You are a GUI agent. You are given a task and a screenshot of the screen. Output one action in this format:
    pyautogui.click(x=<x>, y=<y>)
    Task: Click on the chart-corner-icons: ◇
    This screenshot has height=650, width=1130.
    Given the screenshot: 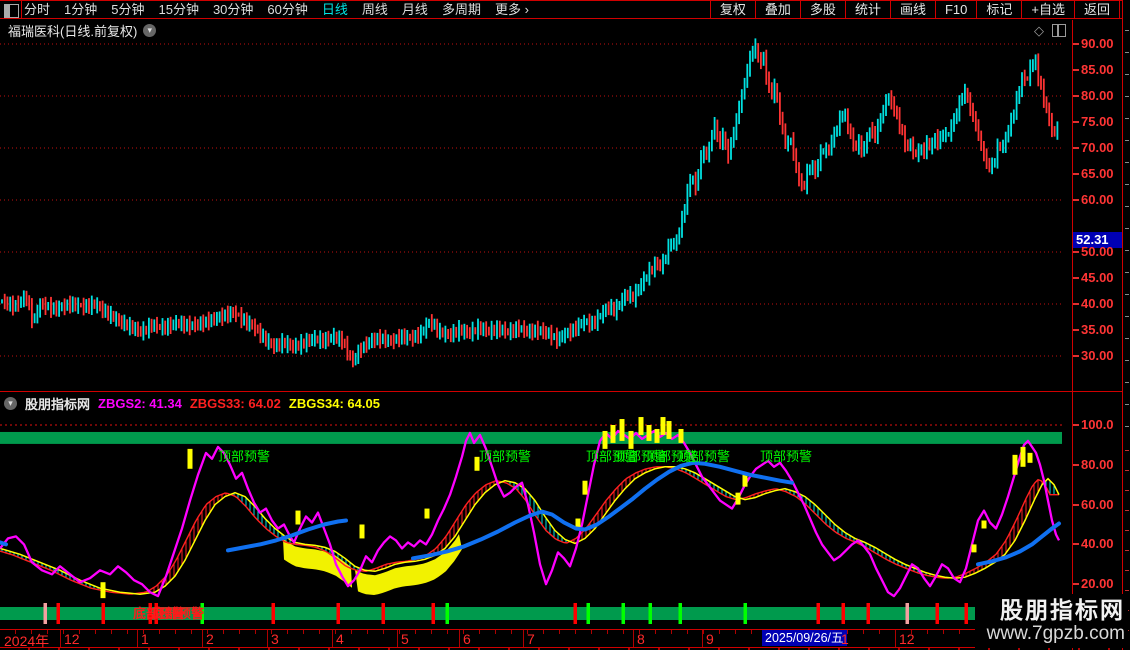 What is the action you would take?
    pyautogui.click(x=1050, y=30)
    